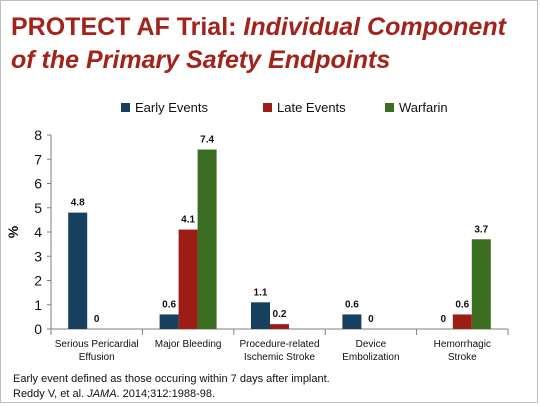 The height and width of the screenshot is (406, 540). I want to click on data-label: 0.2, so click(280, 314).